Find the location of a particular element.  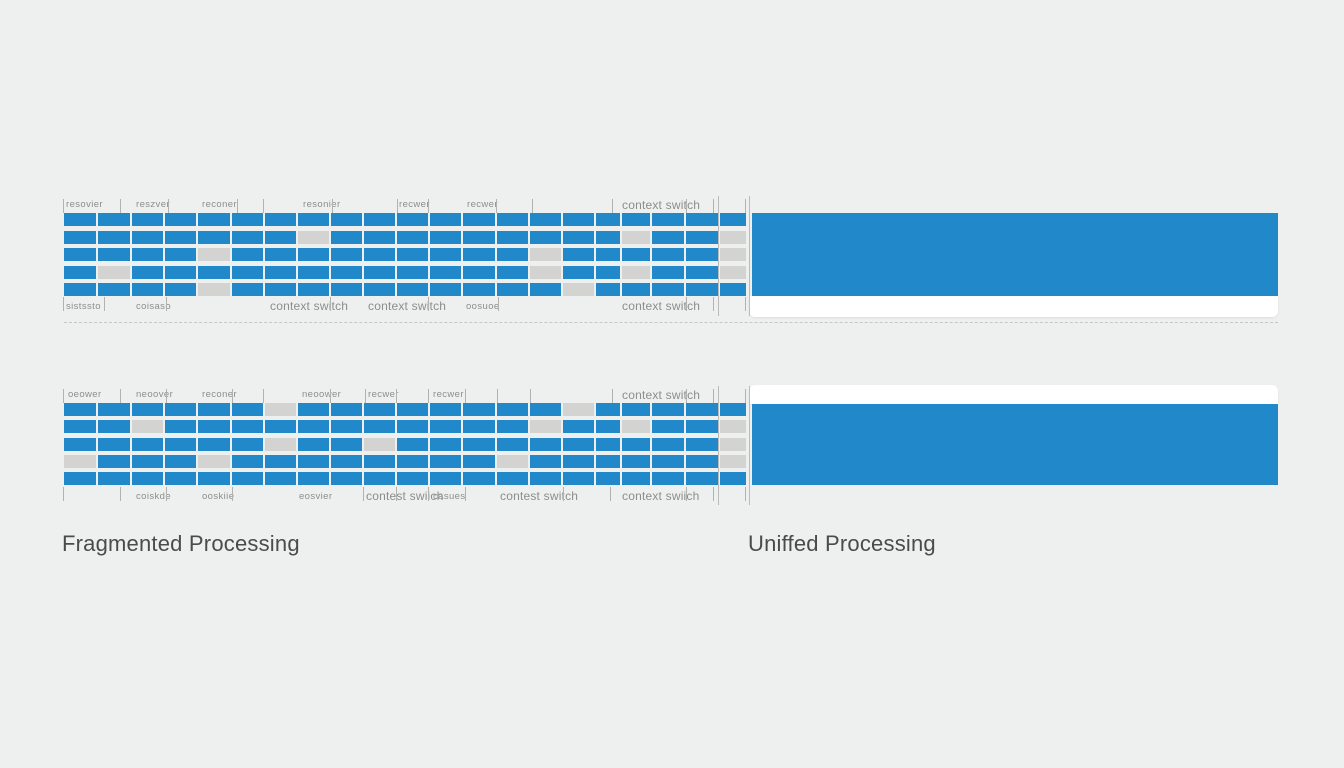

event-label: oosuoe is located at coordinates (483, 306).